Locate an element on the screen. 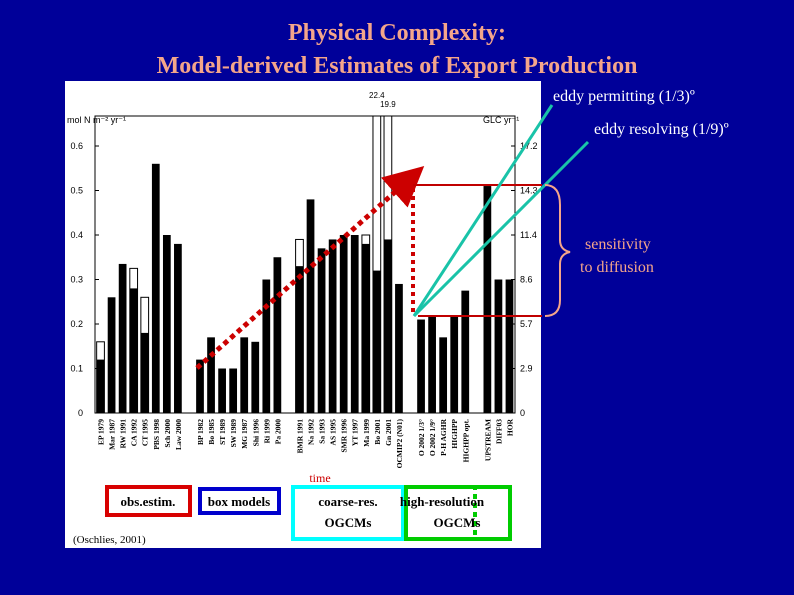  category-label: Pa 2000 is located at coordinates (277, 431).